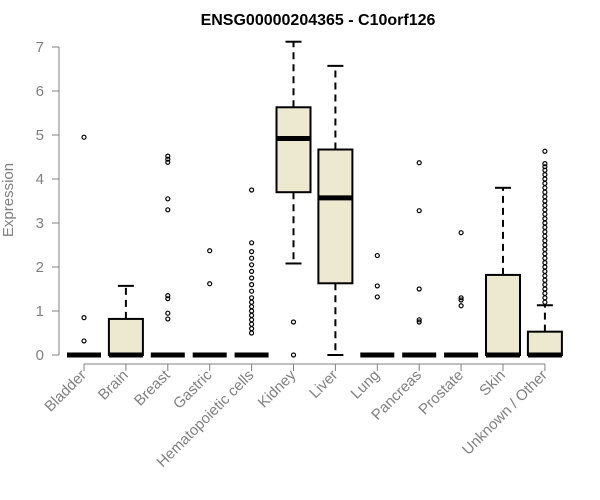  What do you see at coordinates (441, 393) in the screenshot?
I see `x-tick-label: Prostate` at bounding box center [441, 393].